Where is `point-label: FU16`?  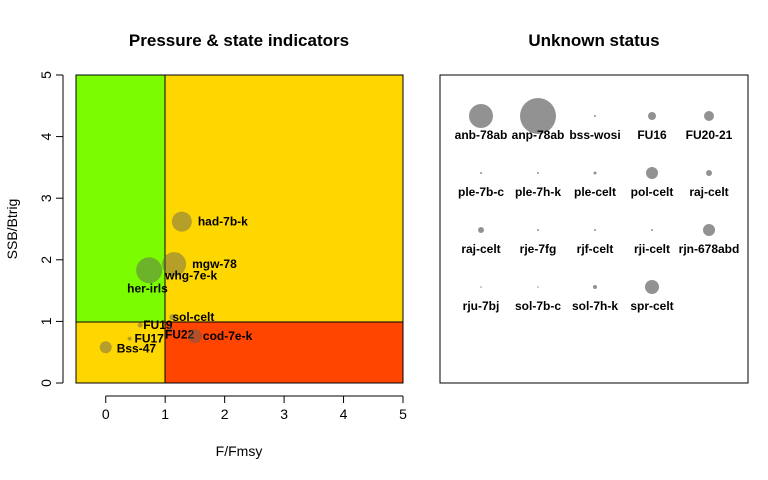
point-label: FU16 is located at coordinates (652, 135).